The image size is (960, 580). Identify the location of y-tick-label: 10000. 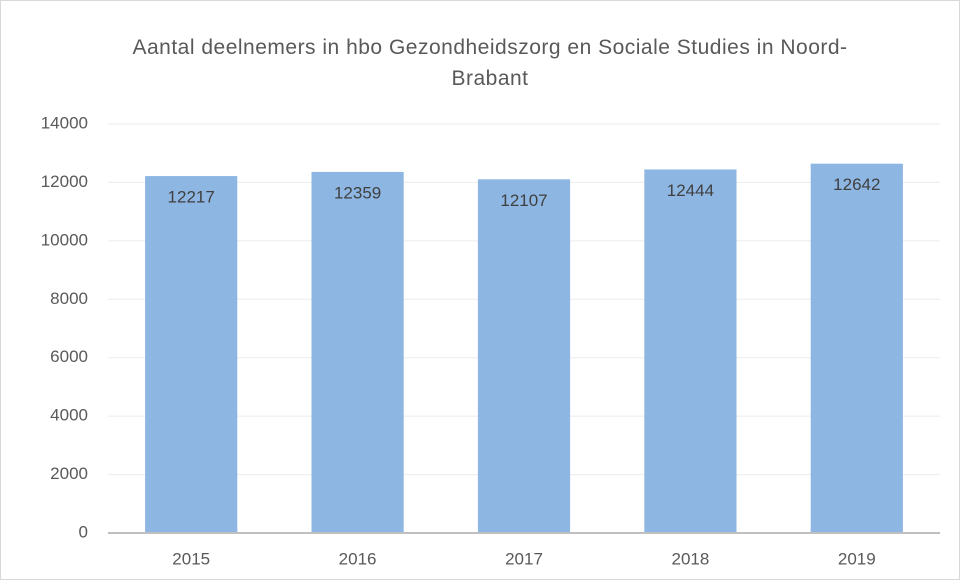
(64, 239).